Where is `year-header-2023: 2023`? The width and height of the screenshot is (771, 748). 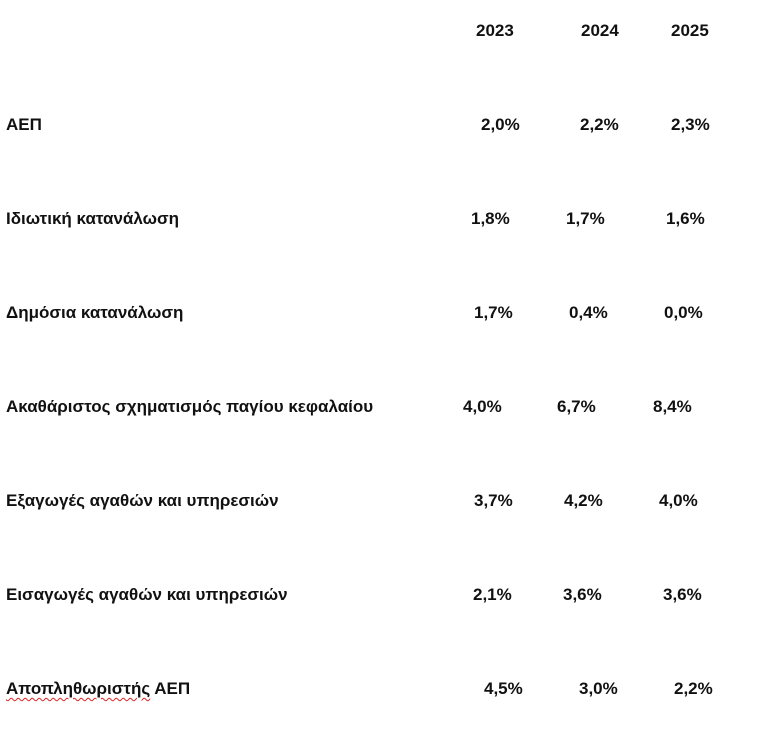
year-header-2023: 2023 is located at coordinates (495, 31).